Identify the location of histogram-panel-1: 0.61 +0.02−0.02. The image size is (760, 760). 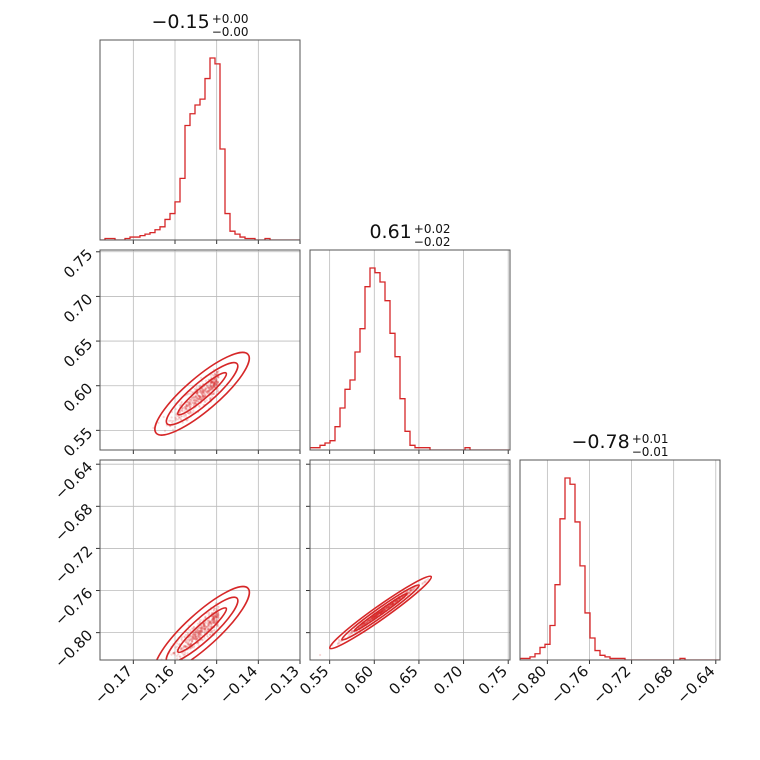
(410, 337).